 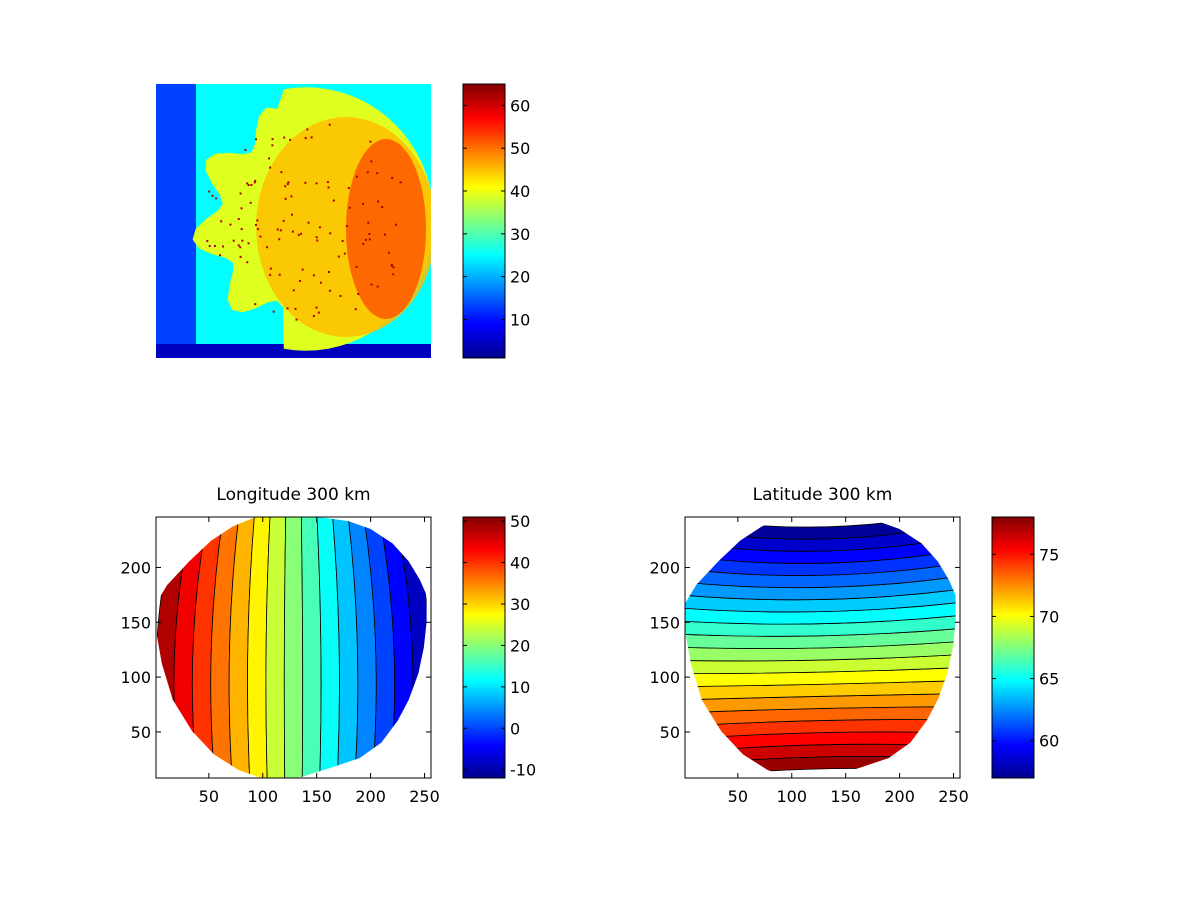 I want to click on latitude-x-tick-label: 200, so click(x=899, y=796).